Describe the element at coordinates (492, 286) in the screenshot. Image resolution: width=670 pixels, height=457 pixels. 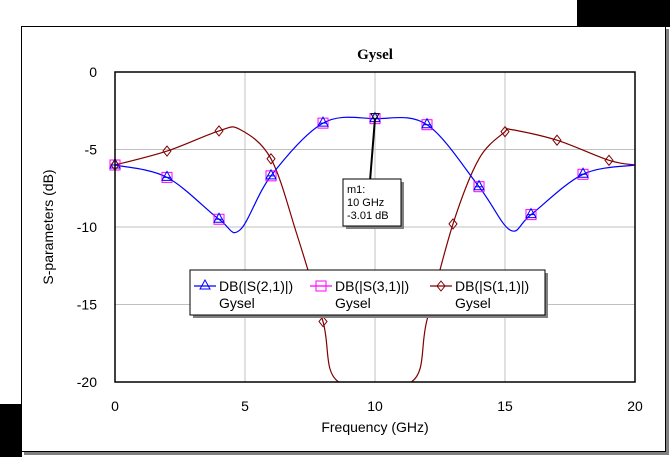
I see `legend-entry-label: DB(|S(1,1)|)` at that location.